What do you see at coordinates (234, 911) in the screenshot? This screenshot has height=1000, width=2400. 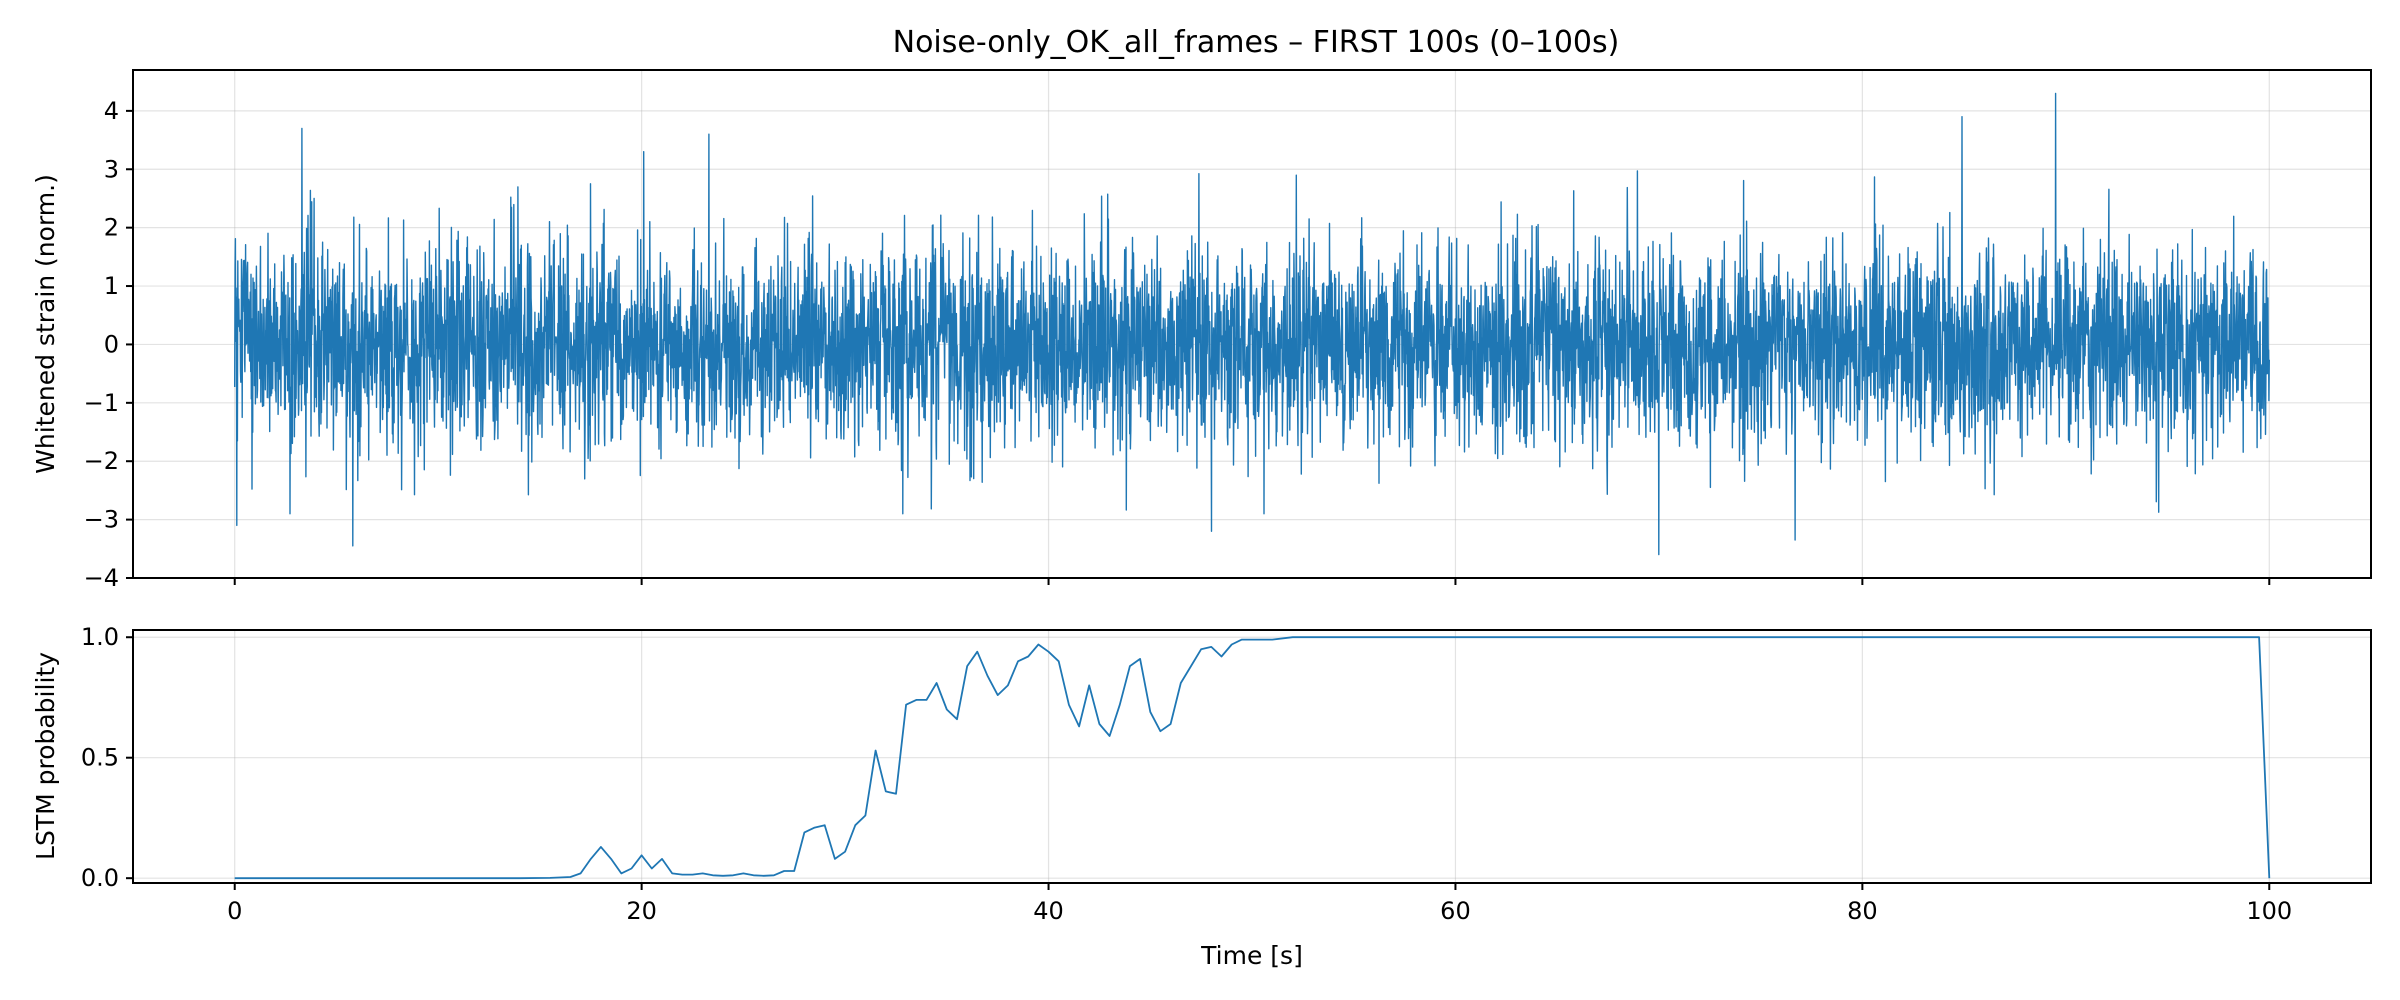 I see `probability-x-tick-label: 0` at bounding box center [234, 911].